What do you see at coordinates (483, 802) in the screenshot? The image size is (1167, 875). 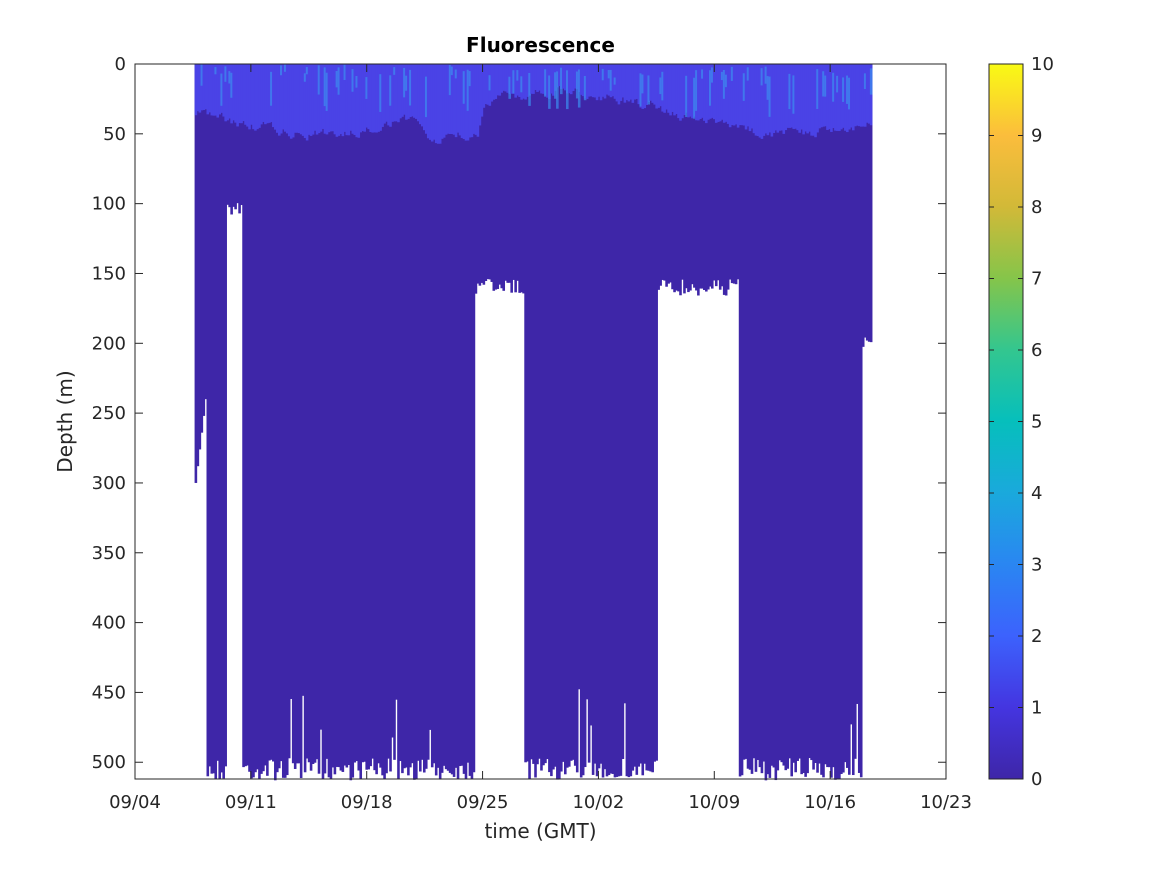 I see `x-tick-label: 09/25` at bounding box center [483, 802].